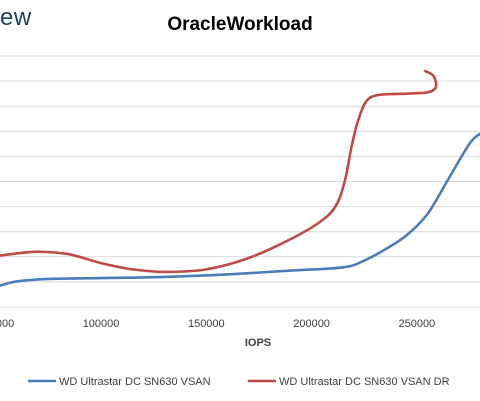  Describe the element at coordinates (240, 24) in the screenshot. I see `chart-title: OracleWorkload` at that location.